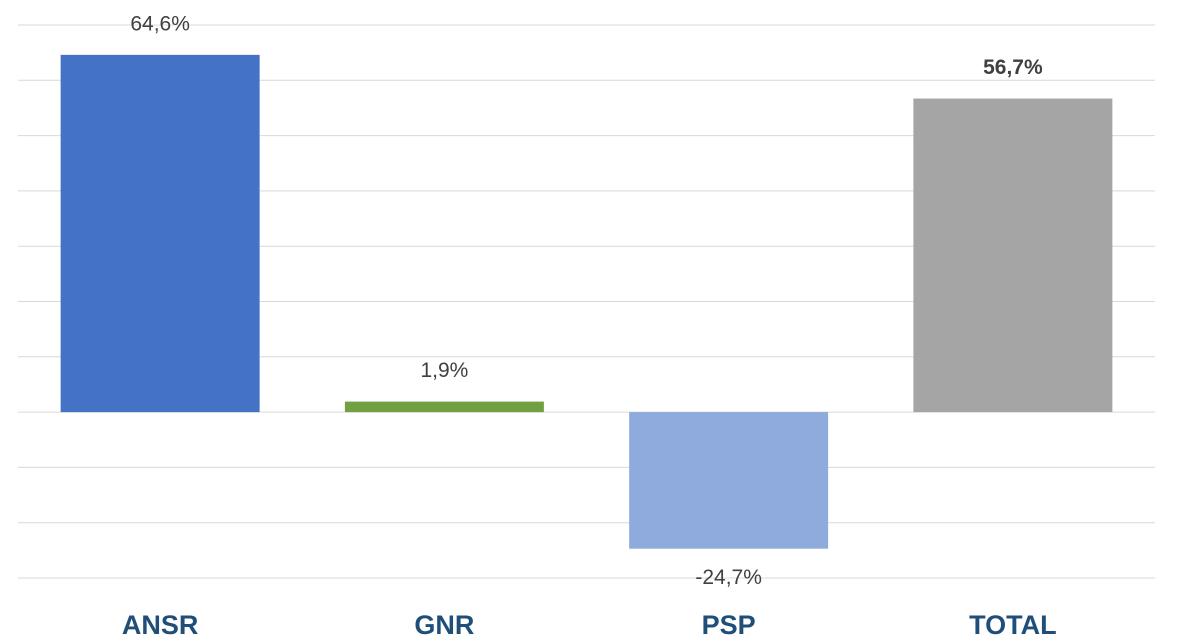 The image size is (1187, 642). What do you see at coordinates (444, 370) in the screenshot?
I see `data-label: 1,9%` at bounding box center [444, 370].